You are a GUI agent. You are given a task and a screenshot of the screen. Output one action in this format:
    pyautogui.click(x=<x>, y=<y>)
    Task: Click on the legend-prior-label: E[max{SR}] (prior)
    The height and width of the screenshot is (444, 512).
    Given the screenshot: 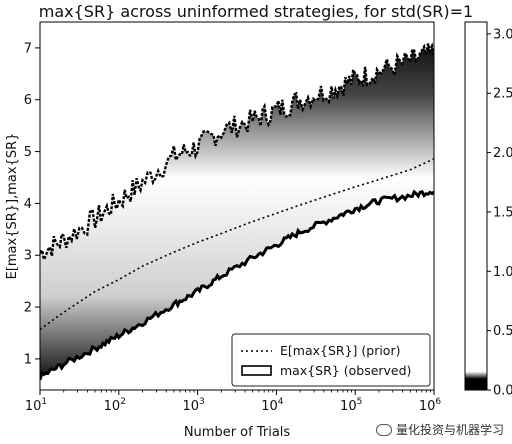 What is the action you would take?
    pyautogui.click(x=340, y=350)
    